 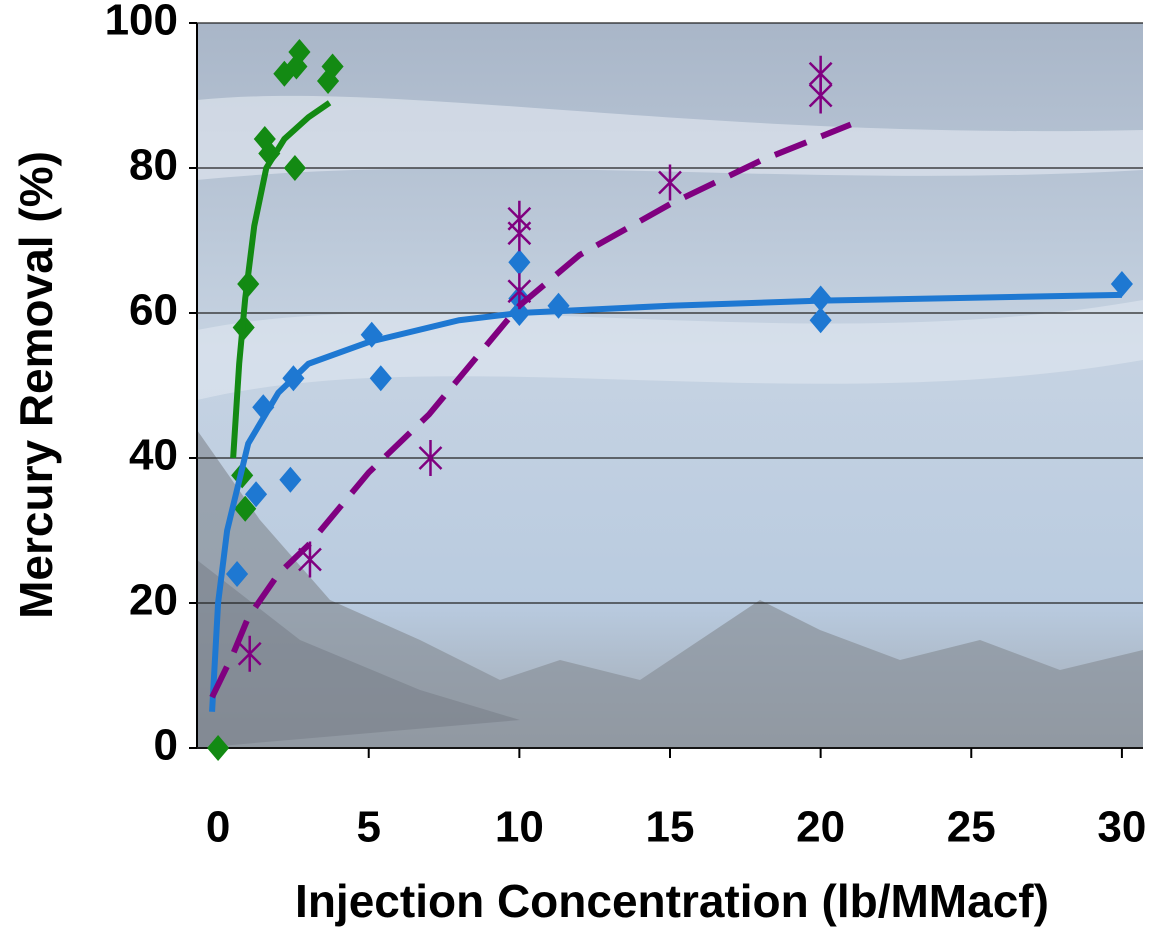 I want to click on y-tick-label: 80, so click(x=153, y=165).